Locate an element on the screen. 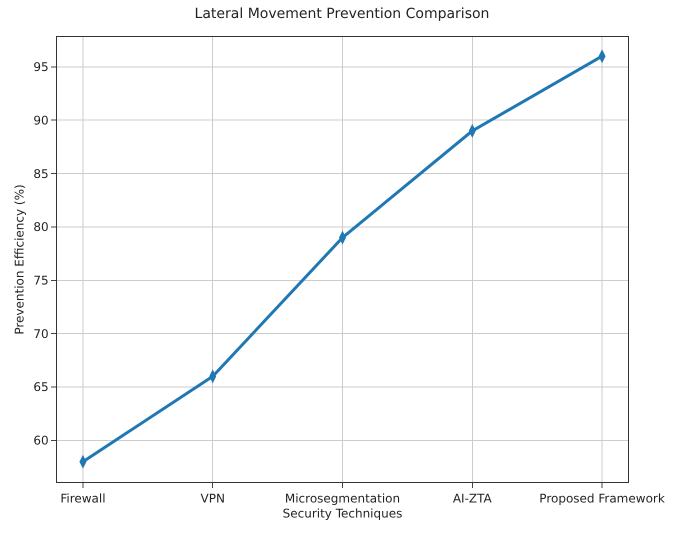 This screenshot has height=533, width=684. y-tick-label: 85 is located at coordinates (41, 173).